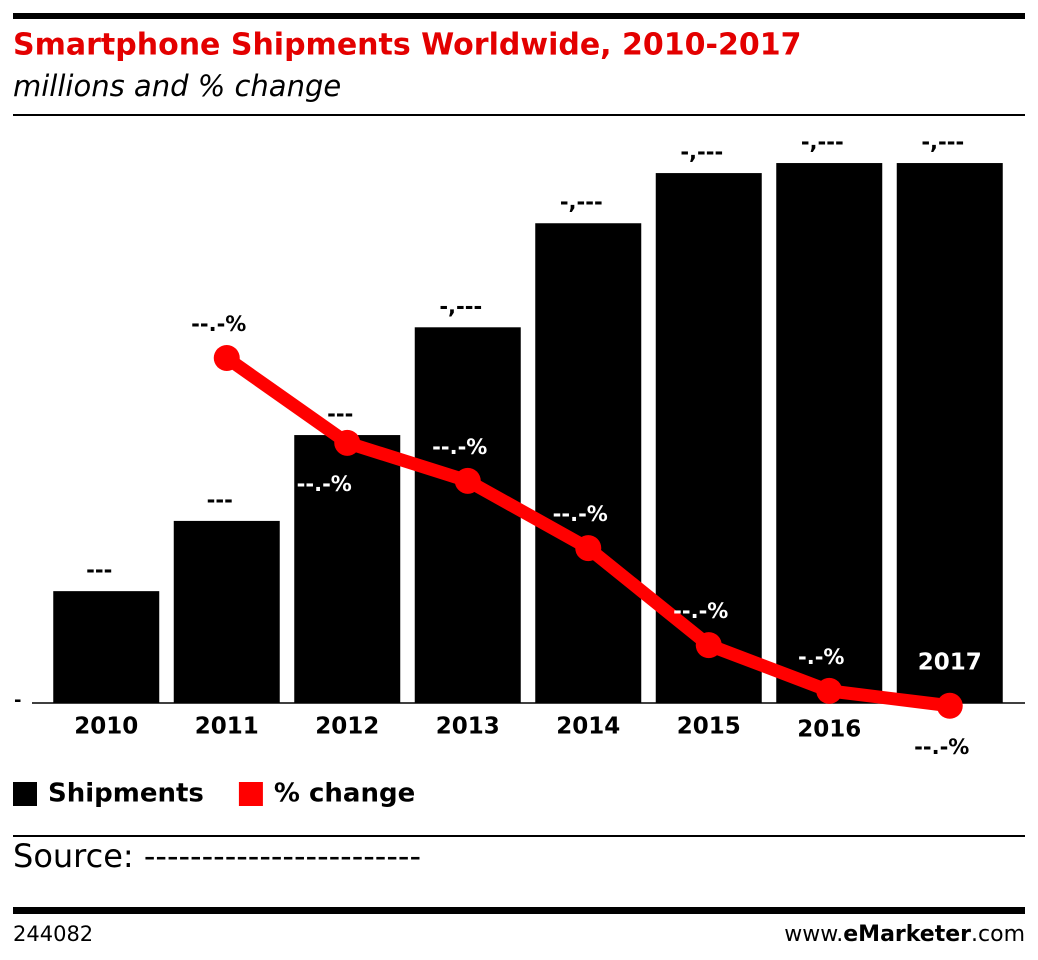  What do you see at coordinates (519, 16) in the screenshot?
I see `top-rule` at bounding box center [519, 16].